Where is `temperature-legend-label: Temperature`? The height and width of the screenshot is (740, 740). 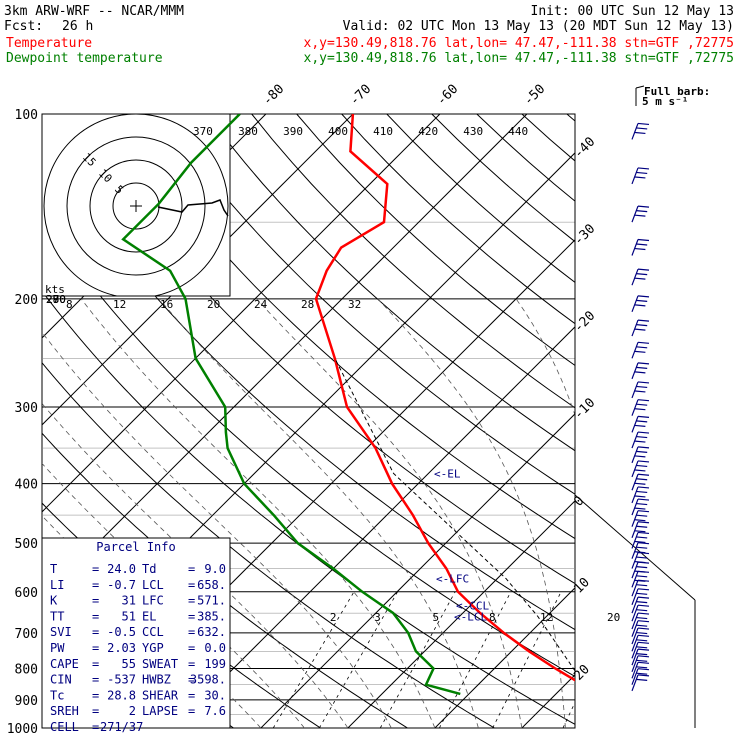
temperature-legend-label: Temperature is located at coordinates (49, 43).